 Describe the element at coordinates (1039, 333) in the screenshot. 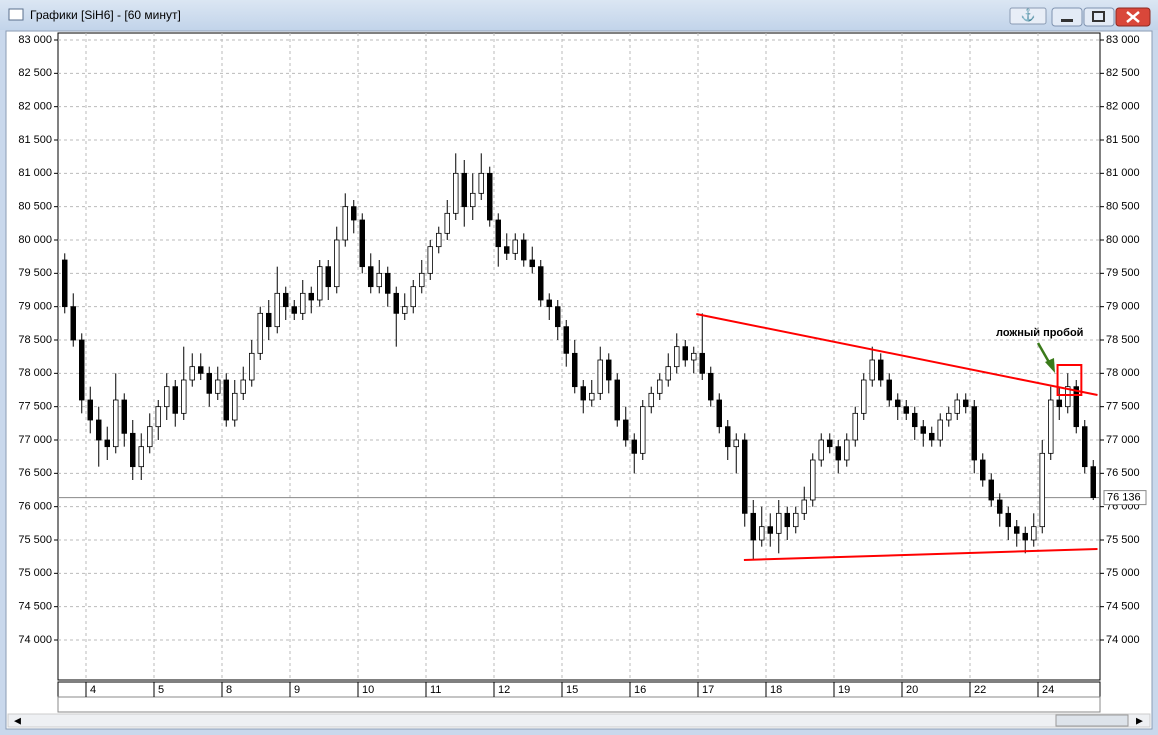

I see `annotation-text: ложный пробой` at that location.